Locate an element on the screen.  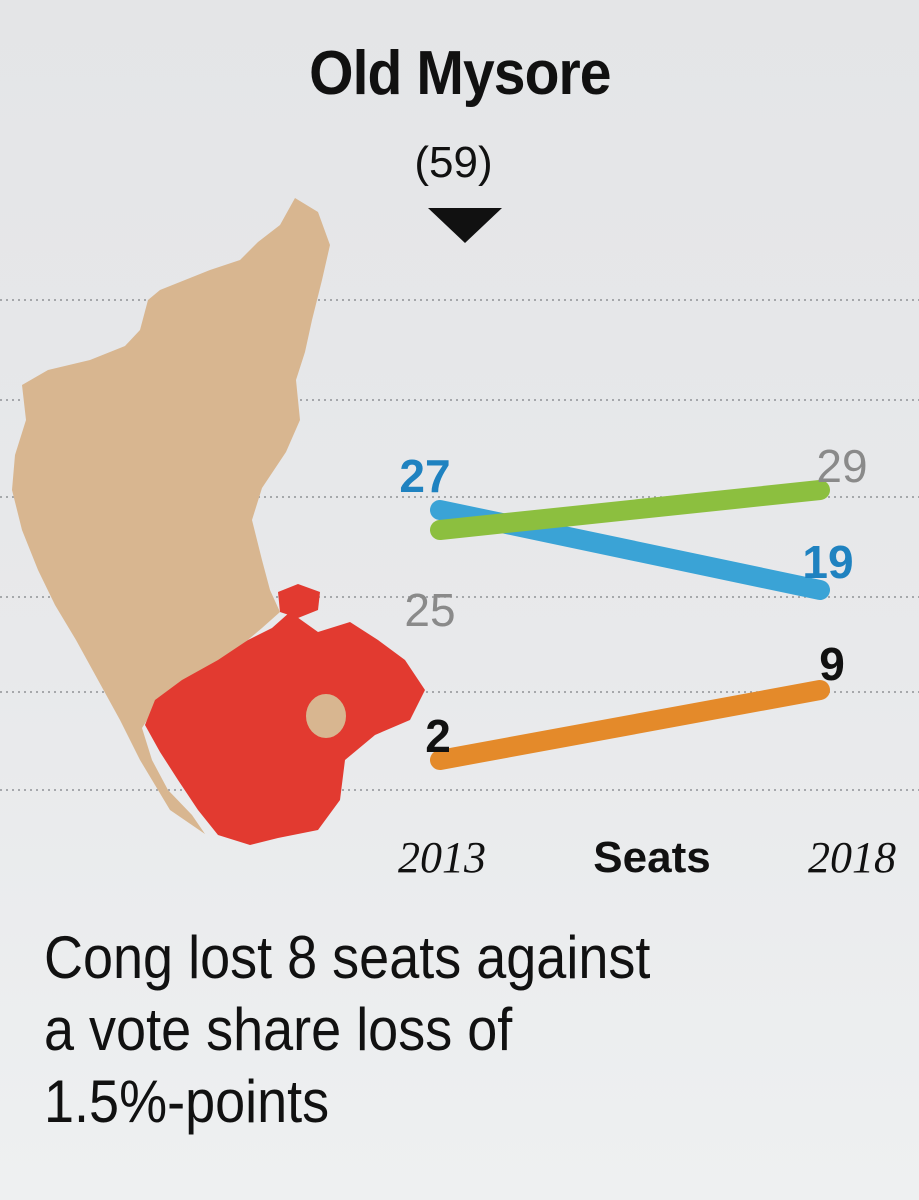
region-total-seats: (59) is located at coordinates (453, 162).